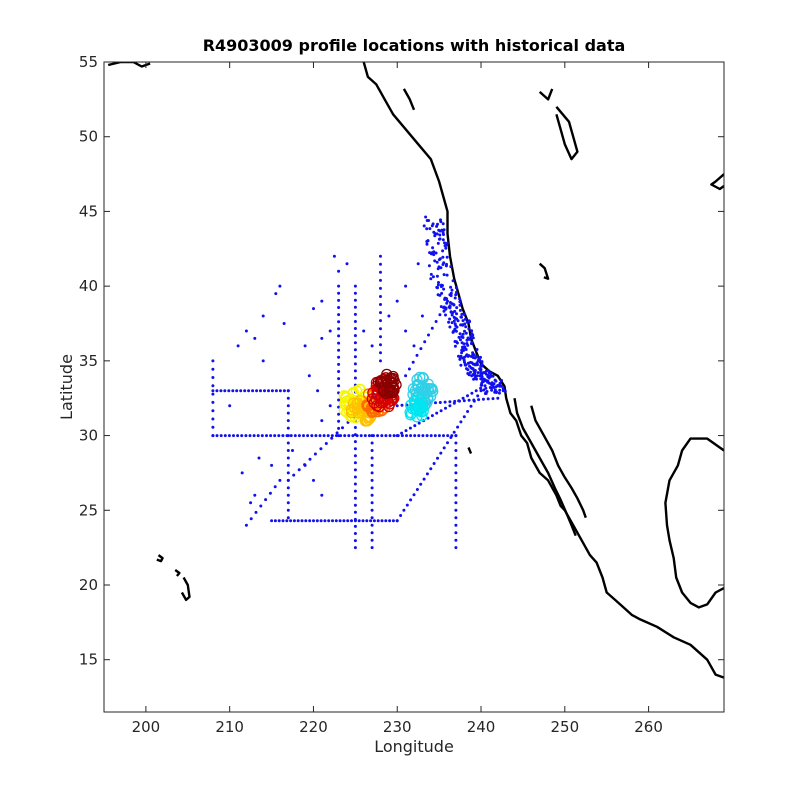 This screenshot has height=800, width=800. I want to click on x-axis-label: Longitude, so click(414, 746).